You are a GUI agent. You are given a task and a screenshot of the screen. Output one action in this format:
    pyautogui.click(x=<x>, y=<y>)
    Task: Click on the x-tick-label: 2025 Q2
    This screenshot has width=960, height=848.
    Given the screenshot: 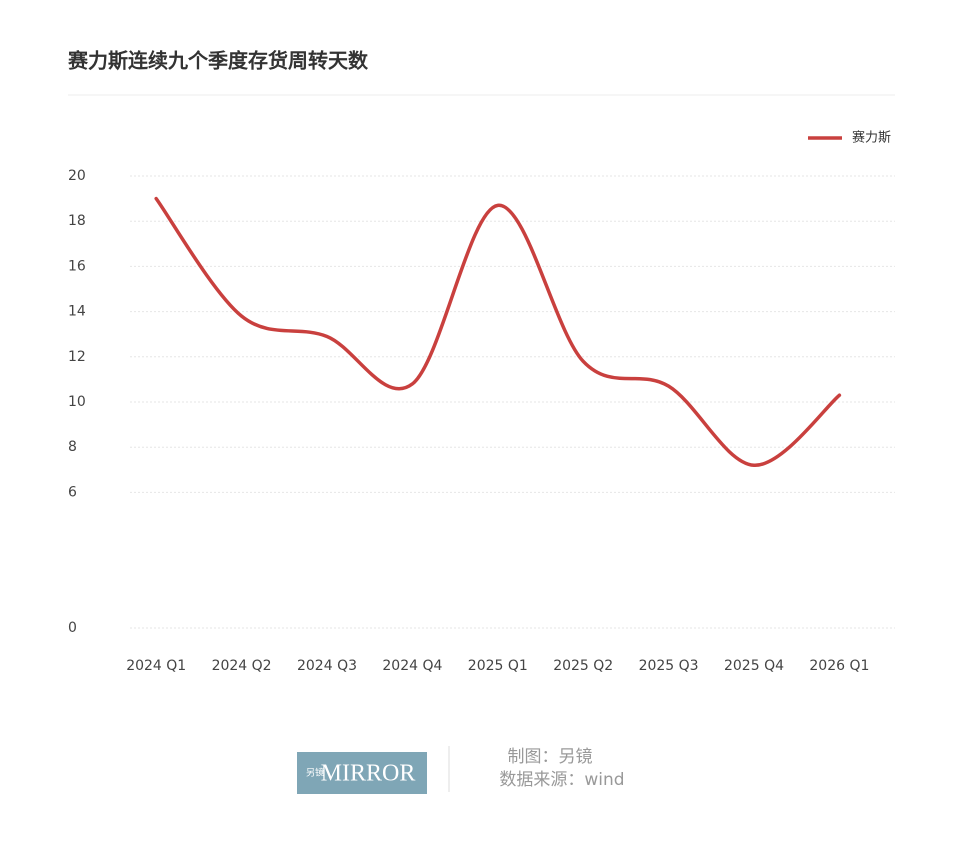 What is the action you would take?
    pyautogui.click(x=583, y=666)
    